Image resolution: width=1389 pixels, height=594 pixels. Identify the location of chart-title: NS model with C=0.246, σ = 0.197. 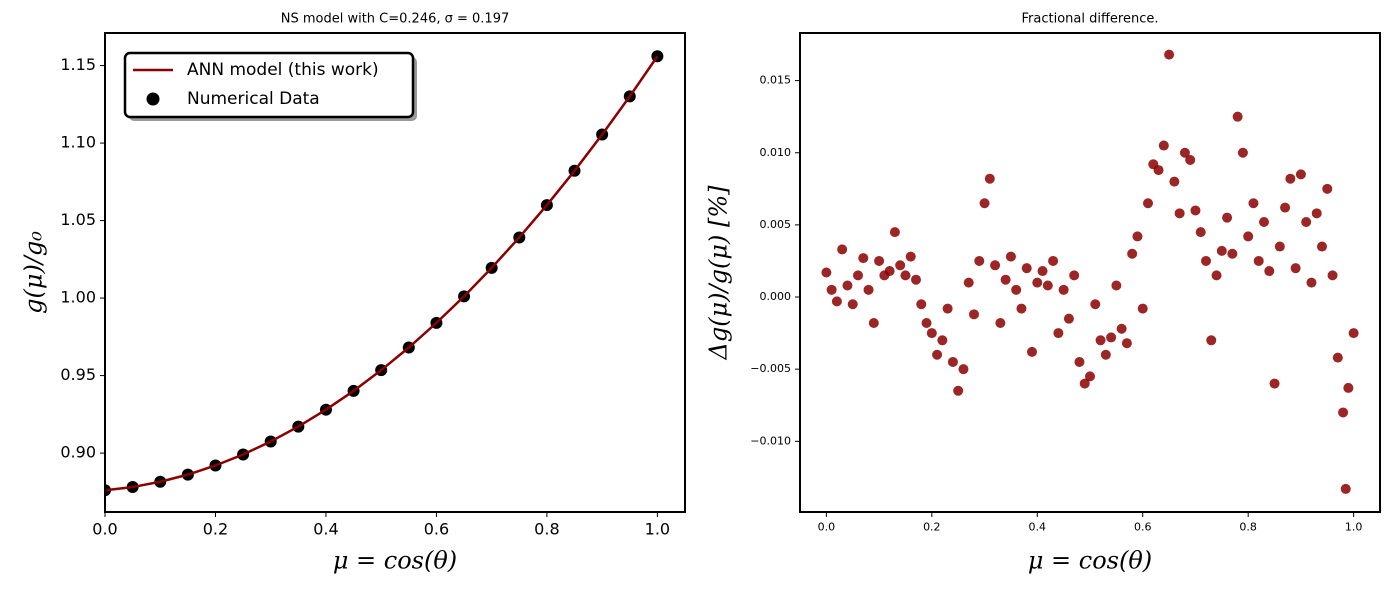
(395, 19).